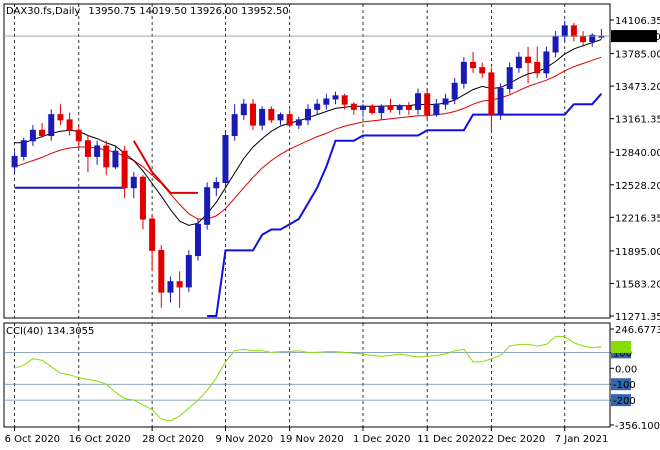 The width and height of the screenshot is (660, 450). What do you see at coordinates (244, 439) in the screenshot?
I see `x-tick-label: 9 Nov 2020` at bounding box center [244, 439].